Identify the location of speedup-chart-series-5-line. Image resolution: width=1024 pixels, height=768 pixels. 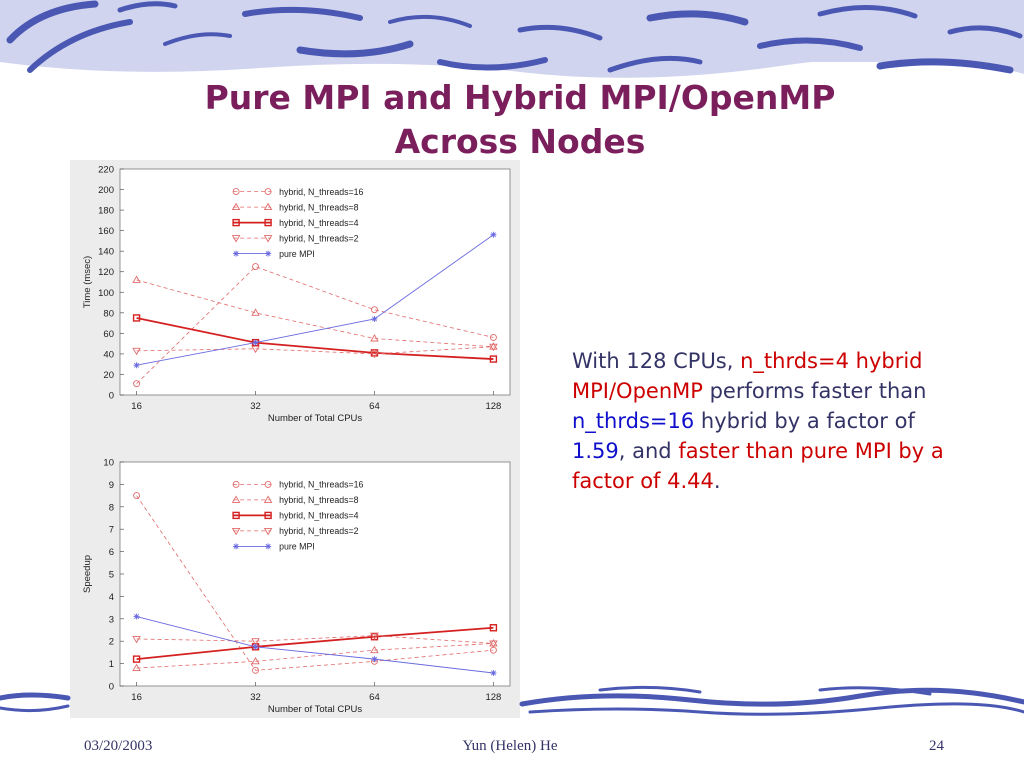
(315, 645).